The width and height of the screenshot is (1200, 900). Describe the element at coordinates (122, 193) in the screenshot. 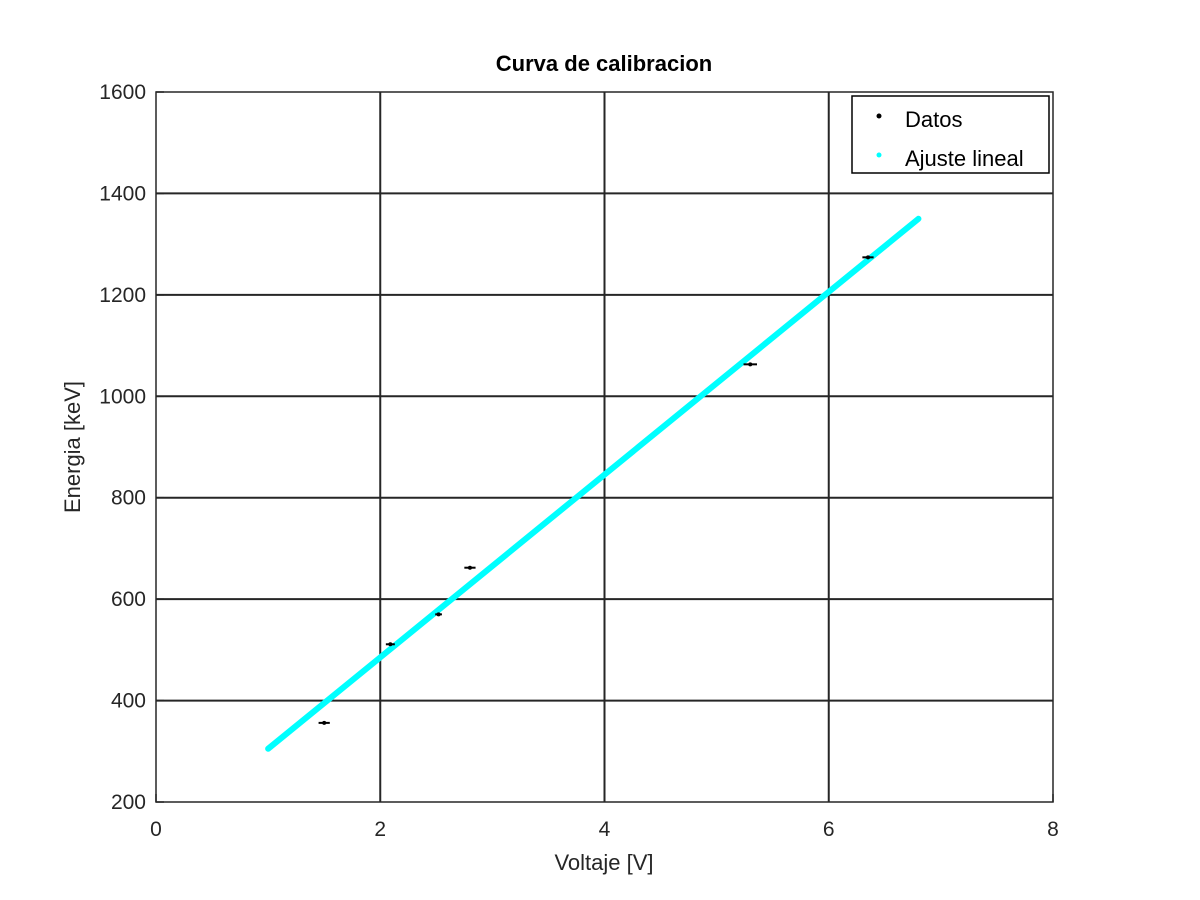

I see `y-tick-label: 1400` at that location.